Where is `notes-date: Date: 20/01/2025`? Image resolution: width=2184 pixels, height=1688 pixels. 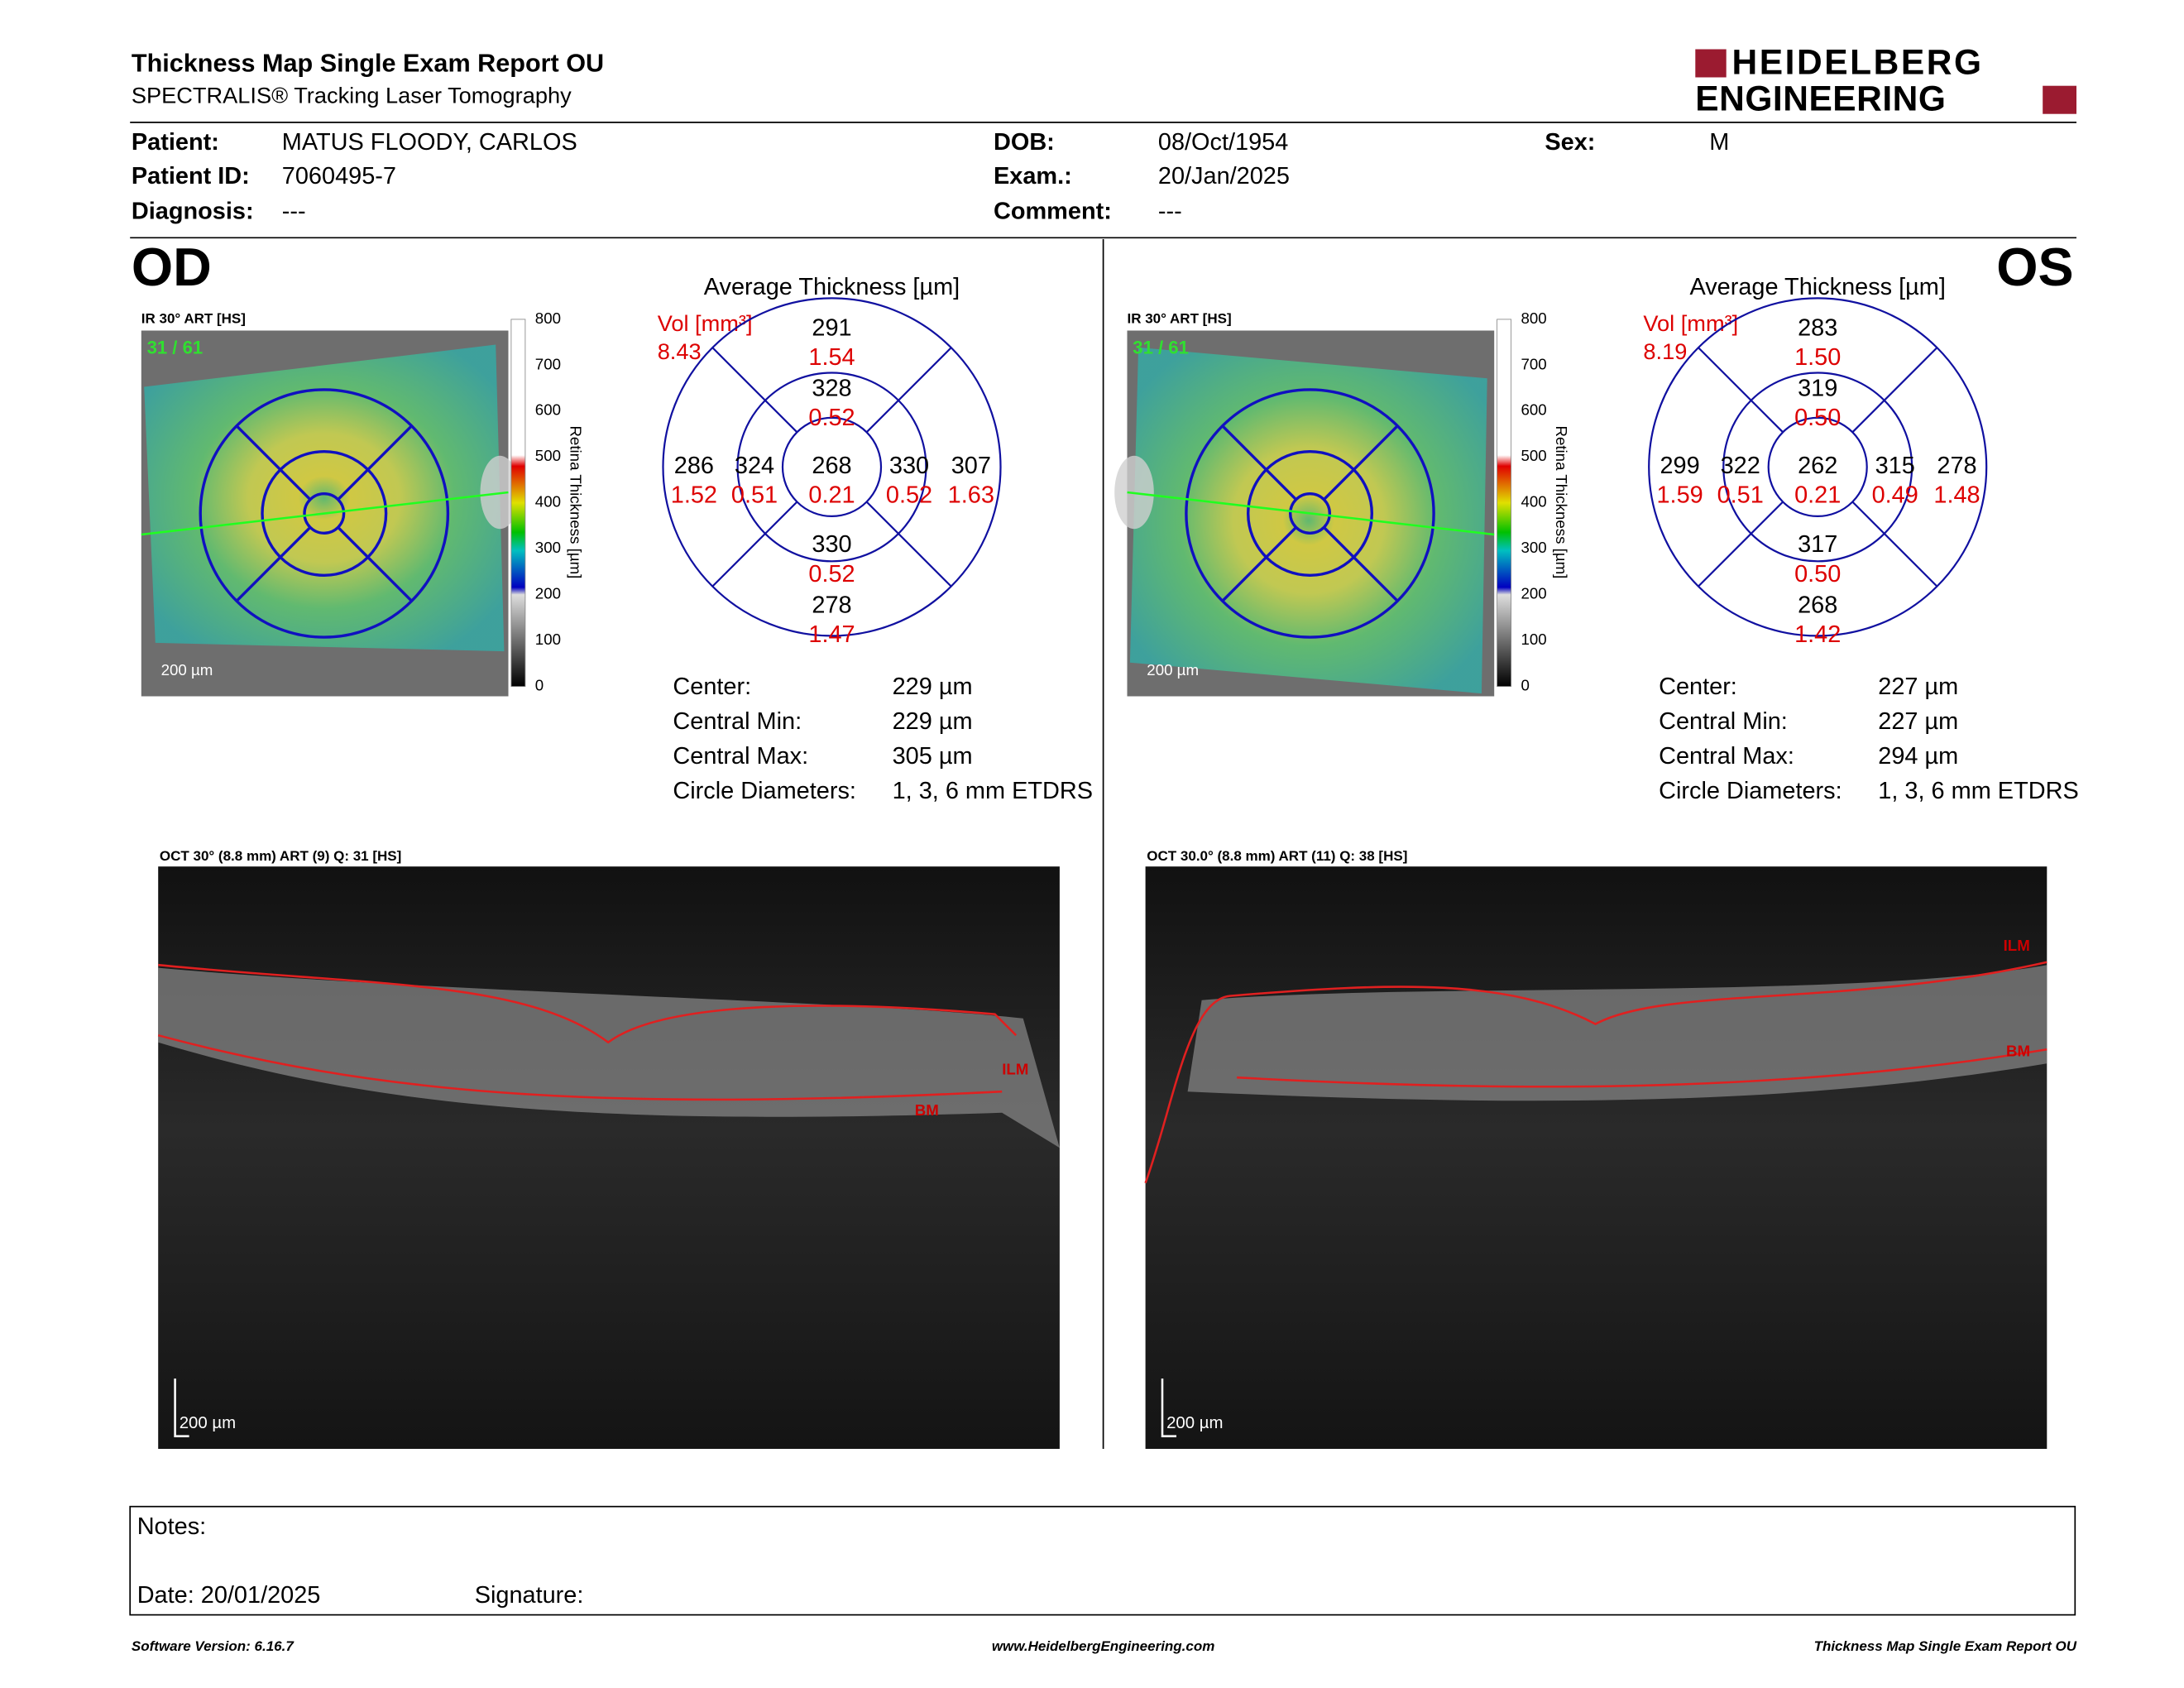
notes-date: Date: 20/01/2025 is located at coordinates (229, 1595).